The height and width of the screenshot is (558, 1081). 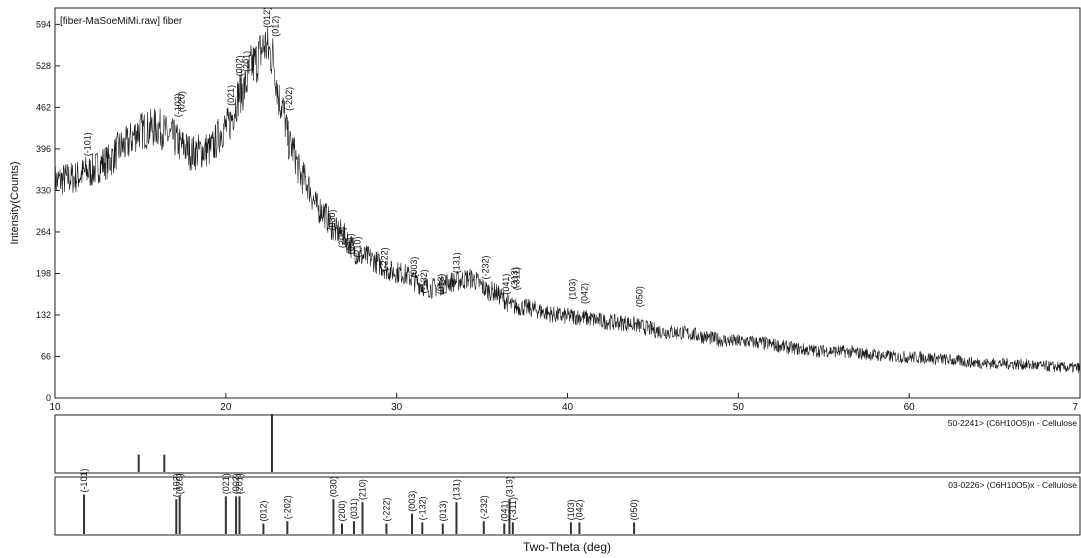 What do you see at coordinates (48, 398) in the screenshot?
I see `y-tick-label: 0` at bounding box center [48, 398].